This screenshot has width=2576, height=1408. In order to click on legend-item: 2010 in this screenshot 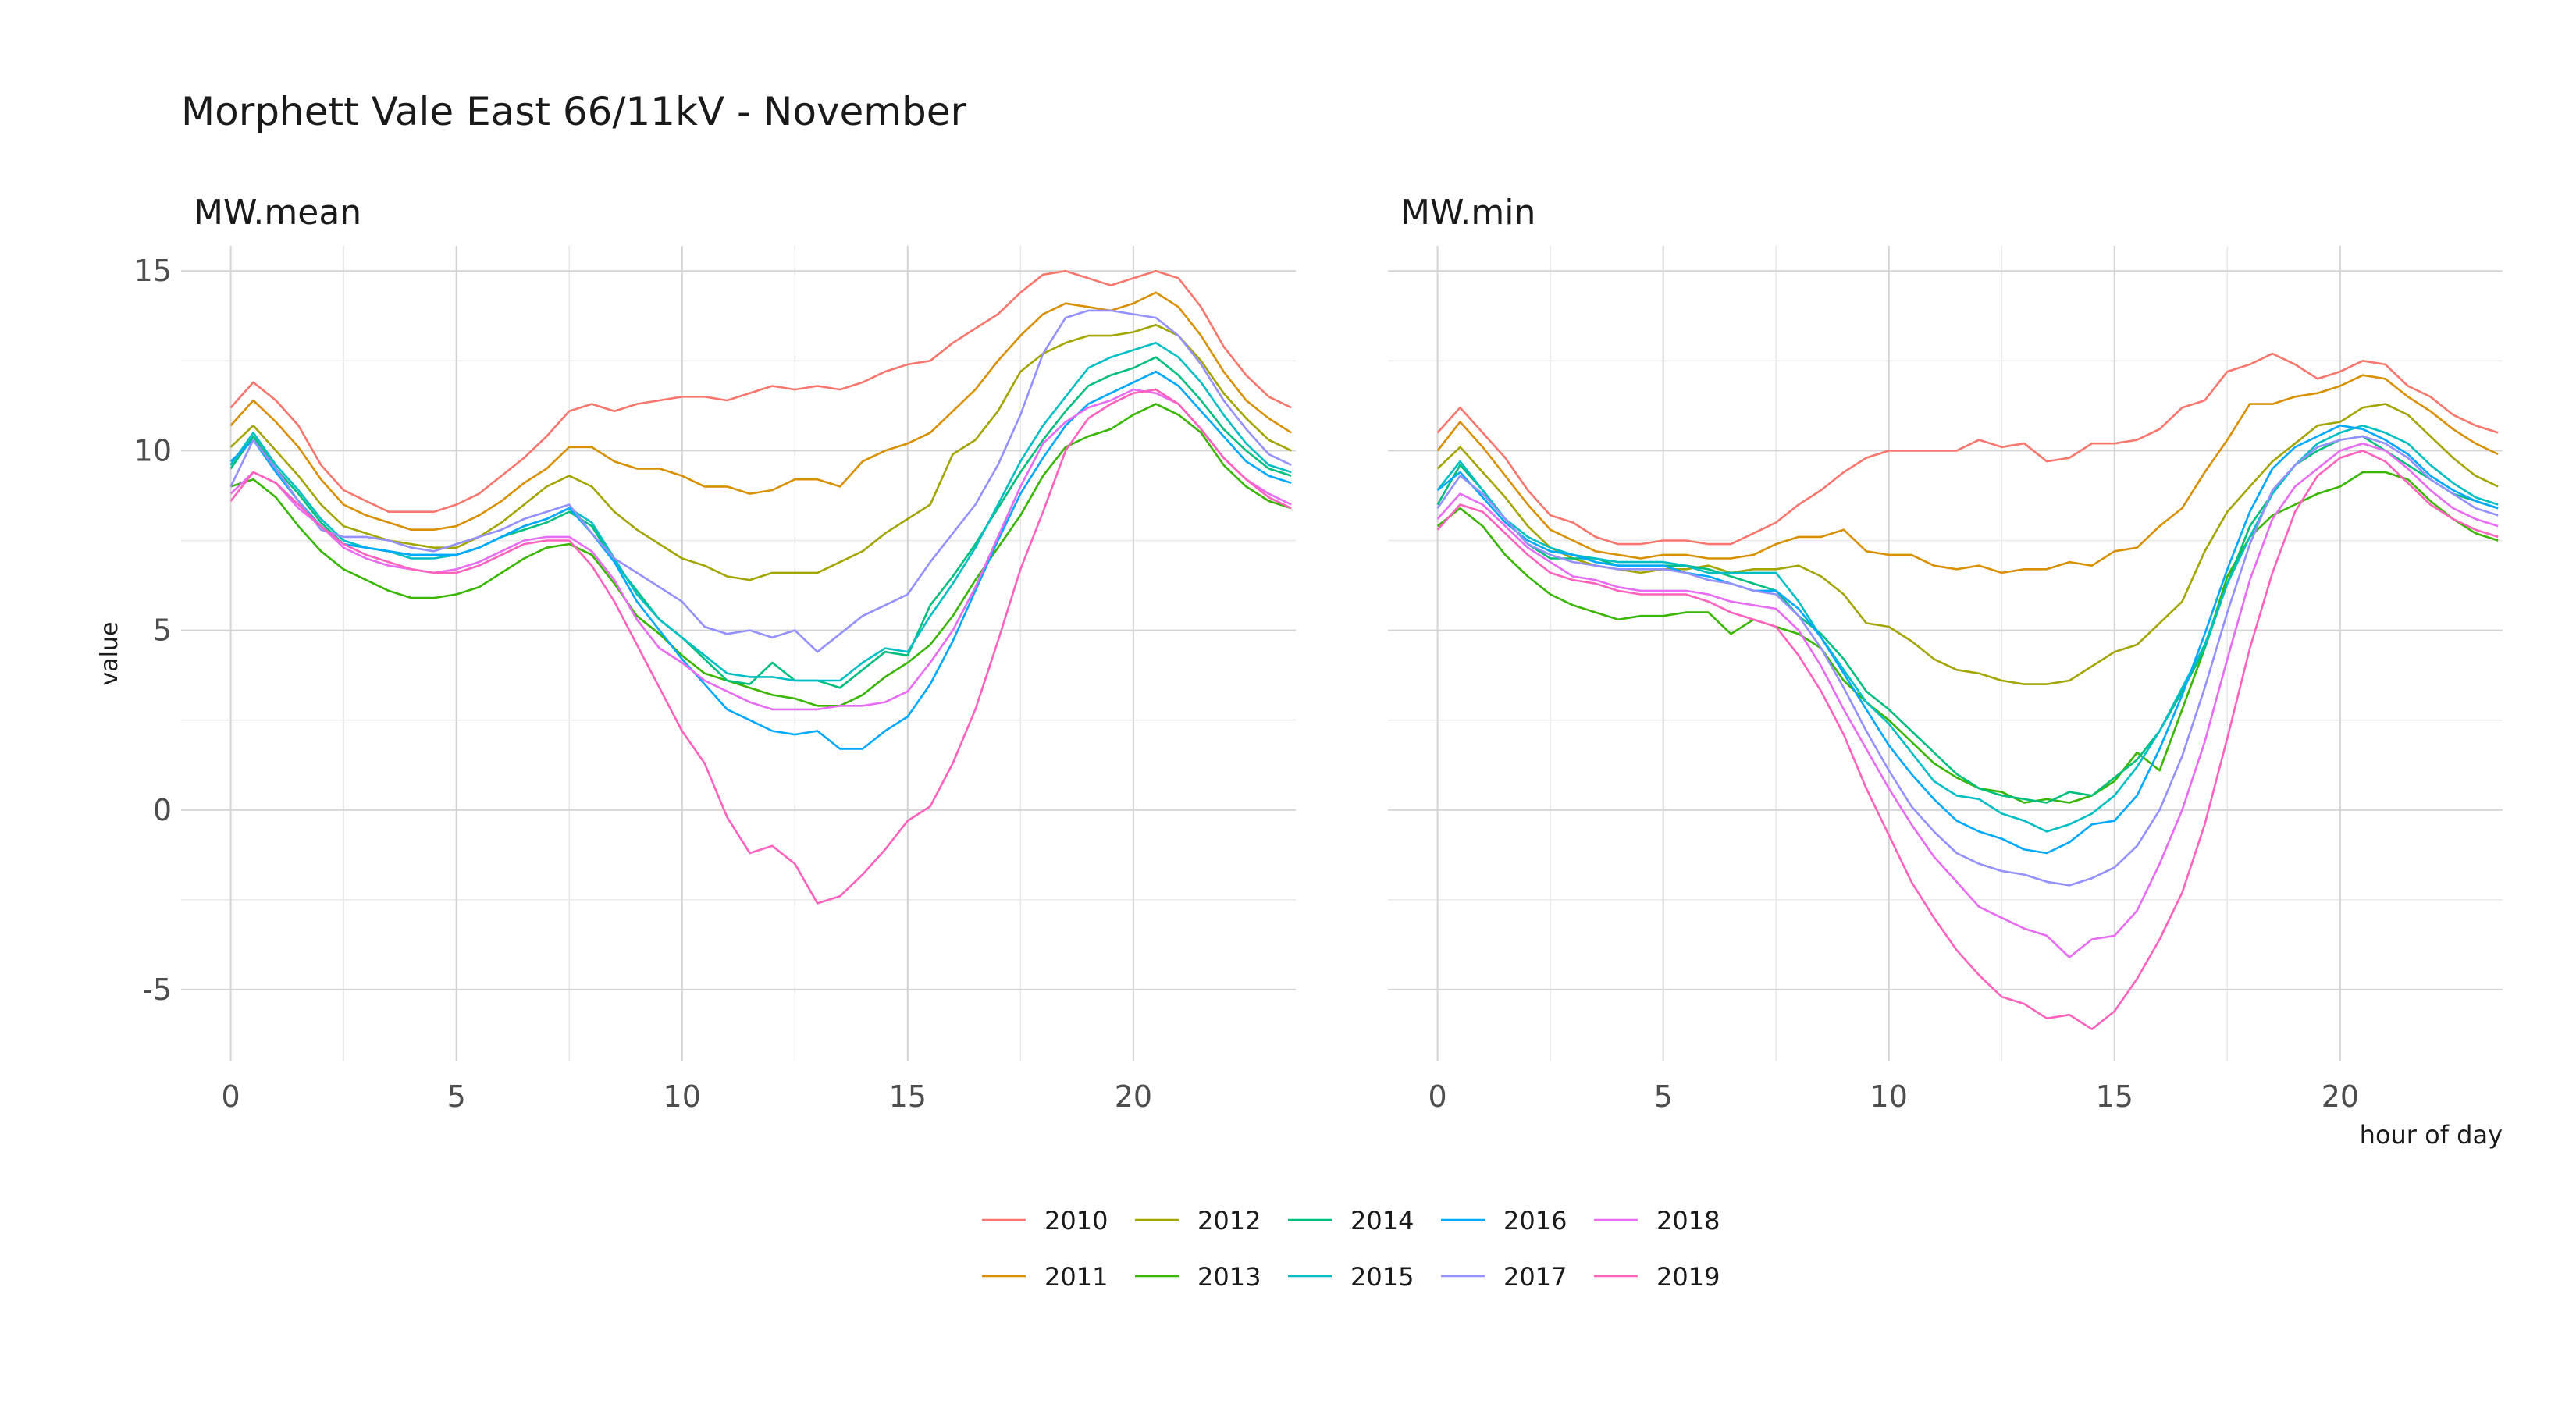, I will do `click(1045, 1221)`.